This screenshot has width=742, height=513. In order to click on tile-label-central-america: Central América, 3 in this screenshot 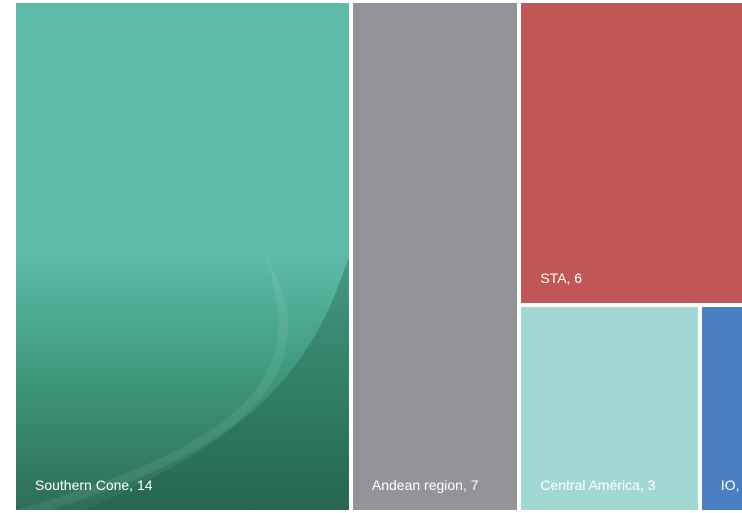, I will do `click(598, 484)`.